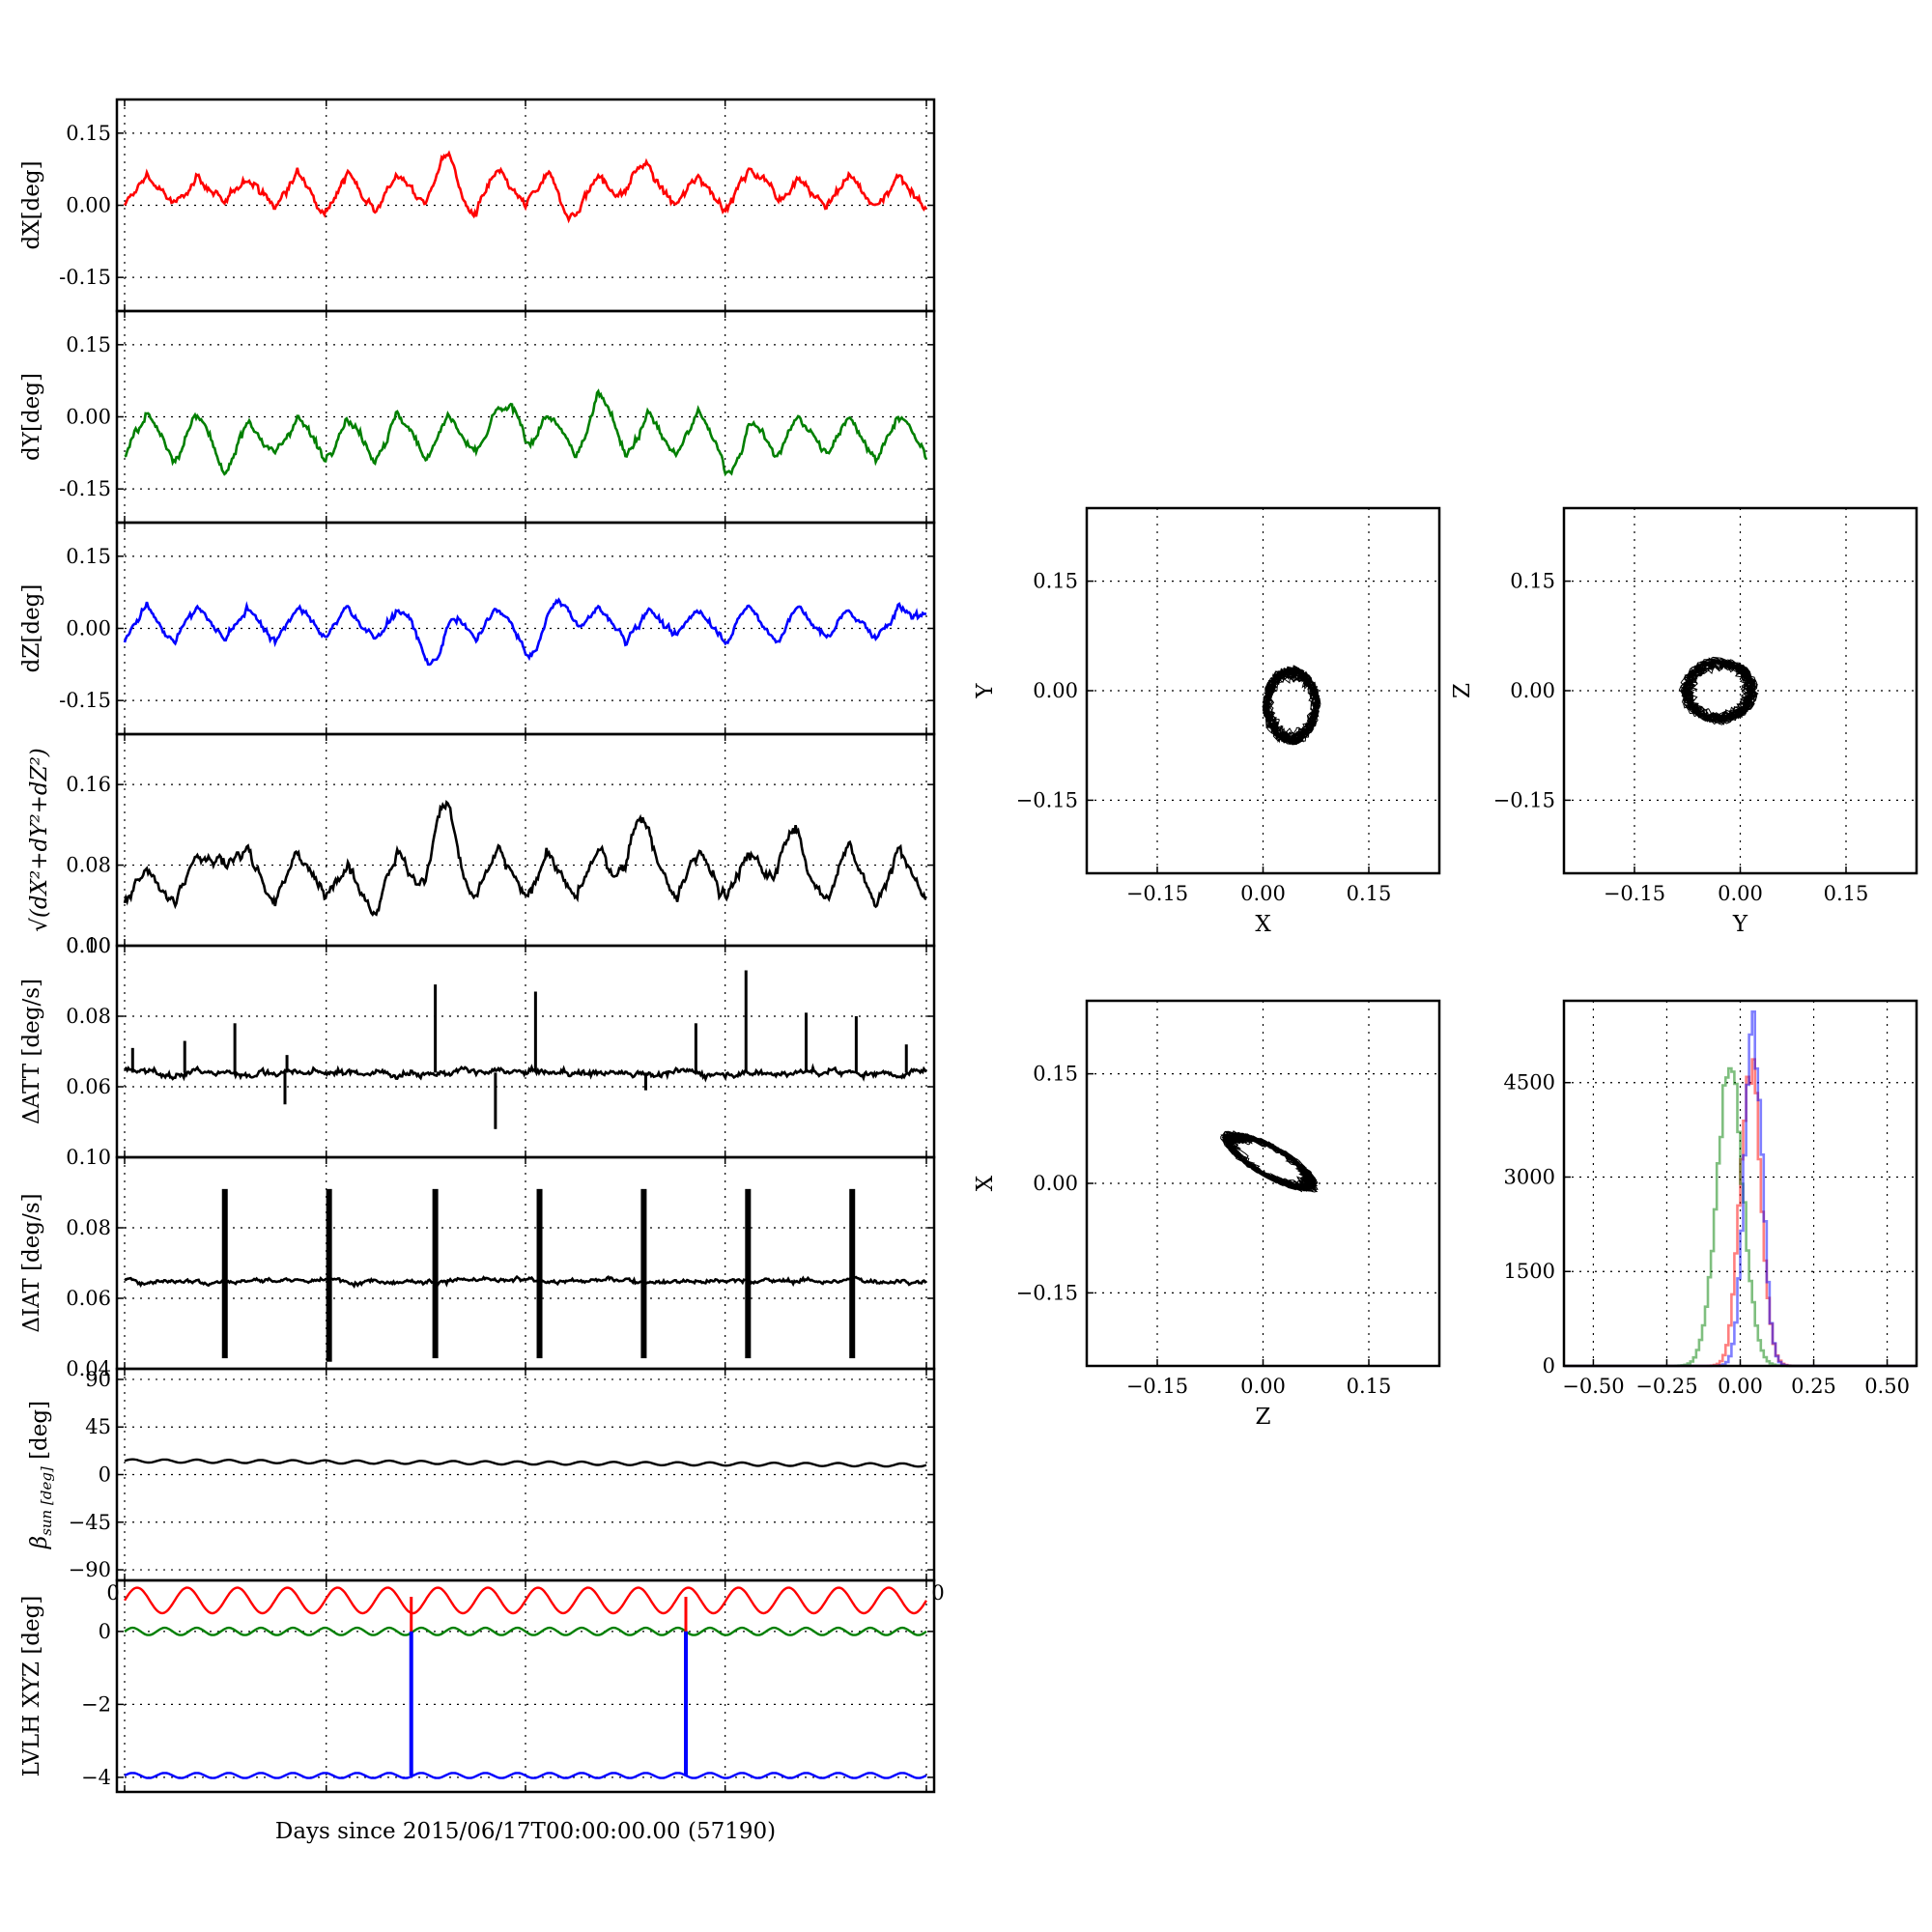  What do you see at coordinates (39, 840) in the screenshot?
I see `y-axis-label: √(dX²+dY²+dZ²)` at bounding box center [39, 840].